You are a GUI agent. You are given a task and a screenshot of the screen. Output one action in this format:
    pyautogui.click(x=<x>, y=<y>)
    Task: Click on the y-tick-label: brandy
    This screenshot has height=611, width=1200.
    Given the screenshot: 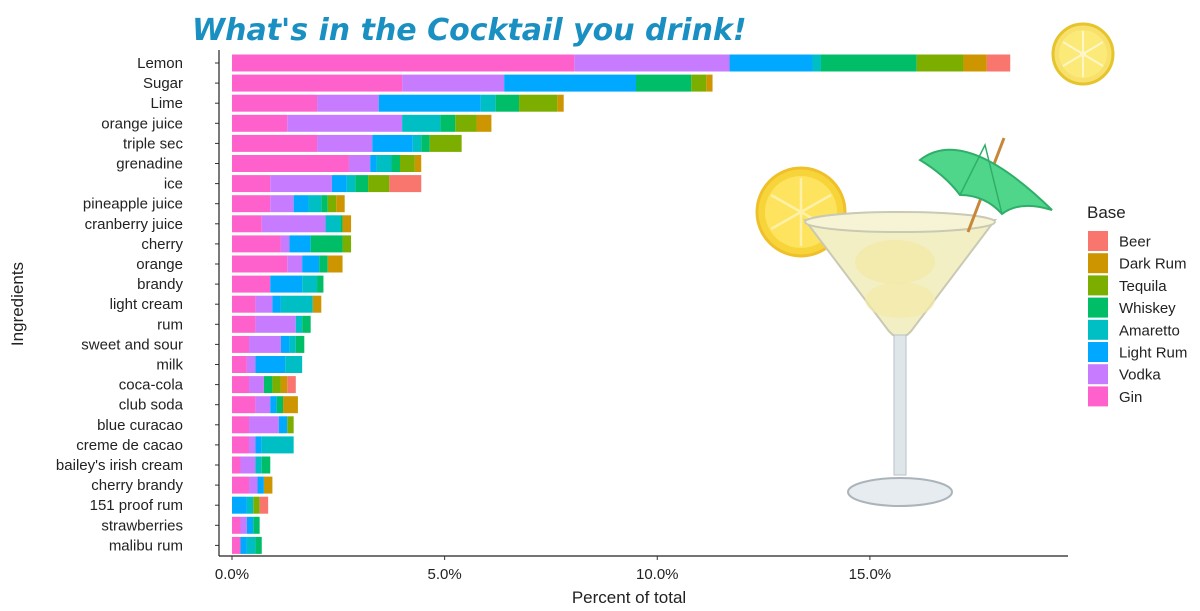 What is the action you would take?
    pyautogui.click(x=160, y=284)
    